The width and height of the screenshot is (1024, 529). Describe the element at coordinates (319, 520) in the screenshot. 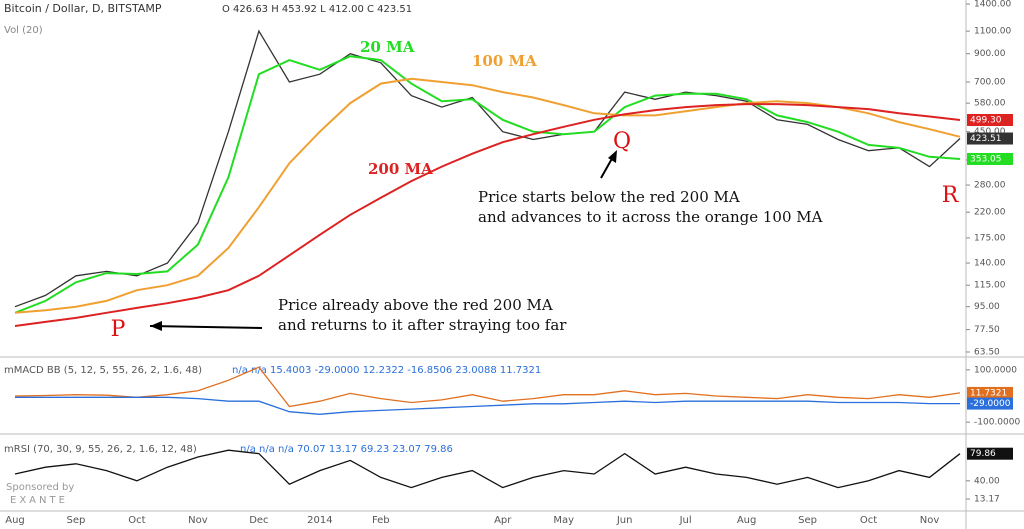

I see `x-tick-label: 2014` at that location.